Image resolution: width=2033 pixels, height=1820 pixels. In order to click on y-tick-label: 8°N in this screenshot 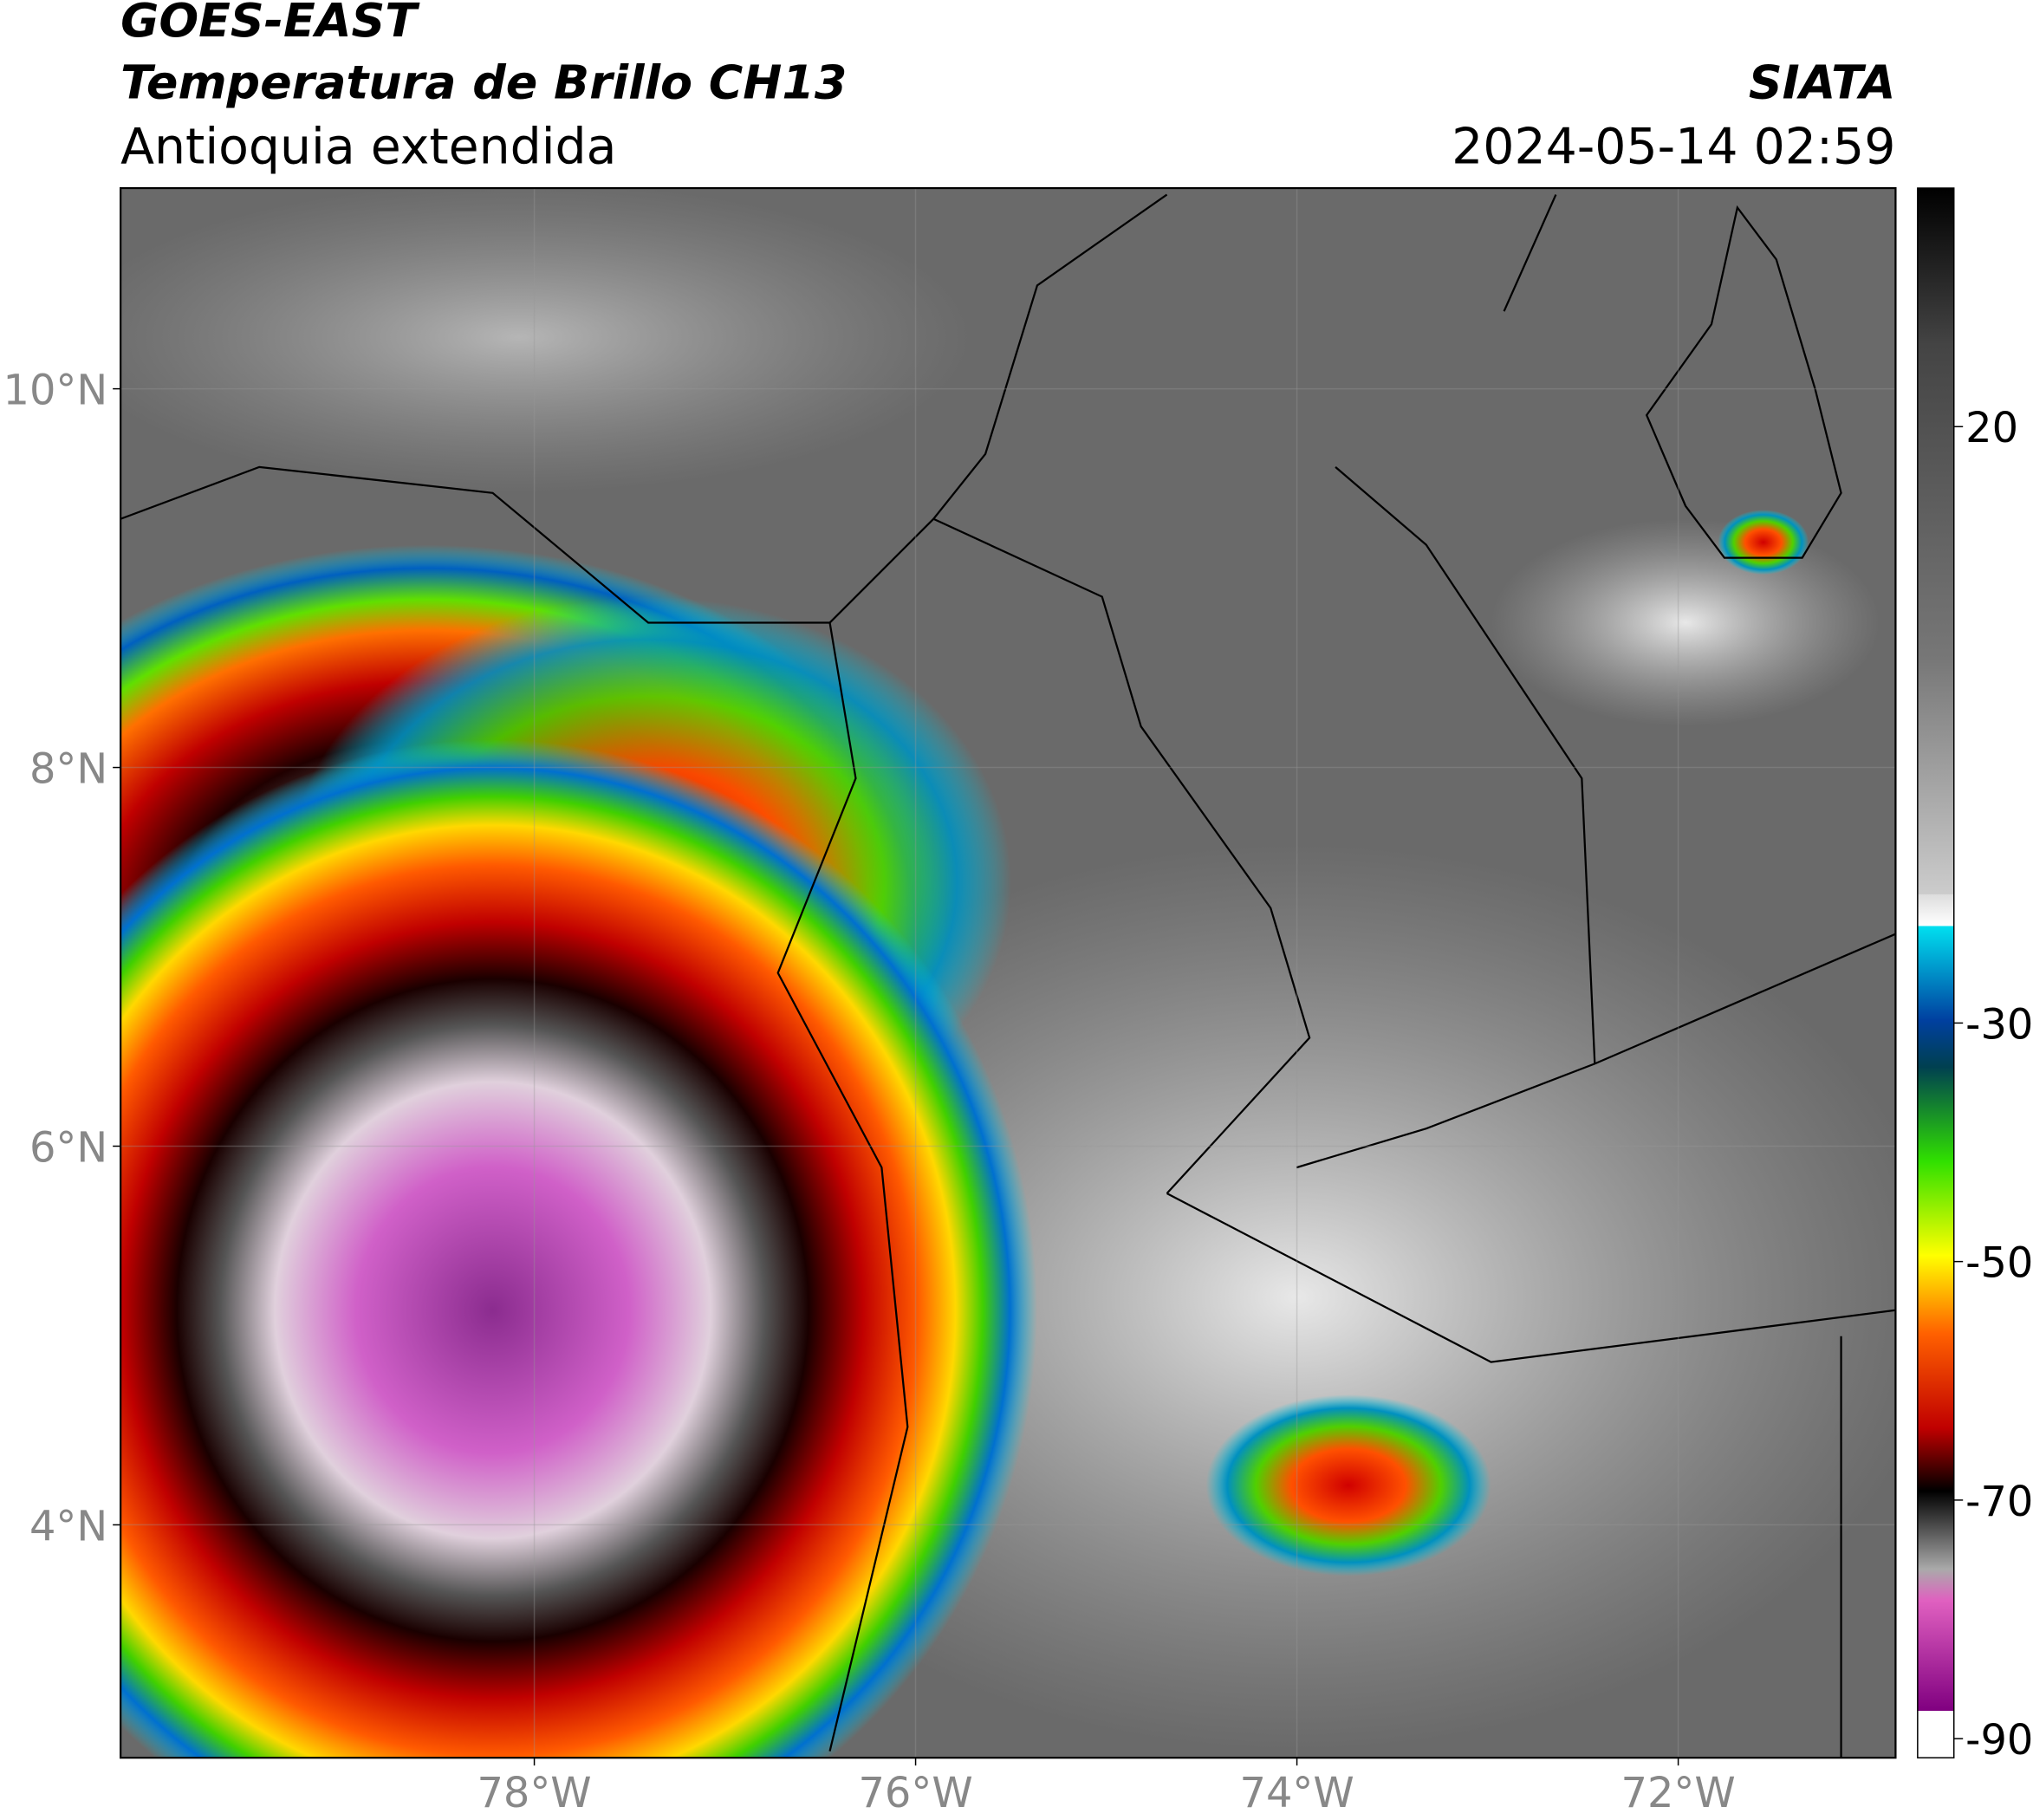, I will do `click(68, 770)`.